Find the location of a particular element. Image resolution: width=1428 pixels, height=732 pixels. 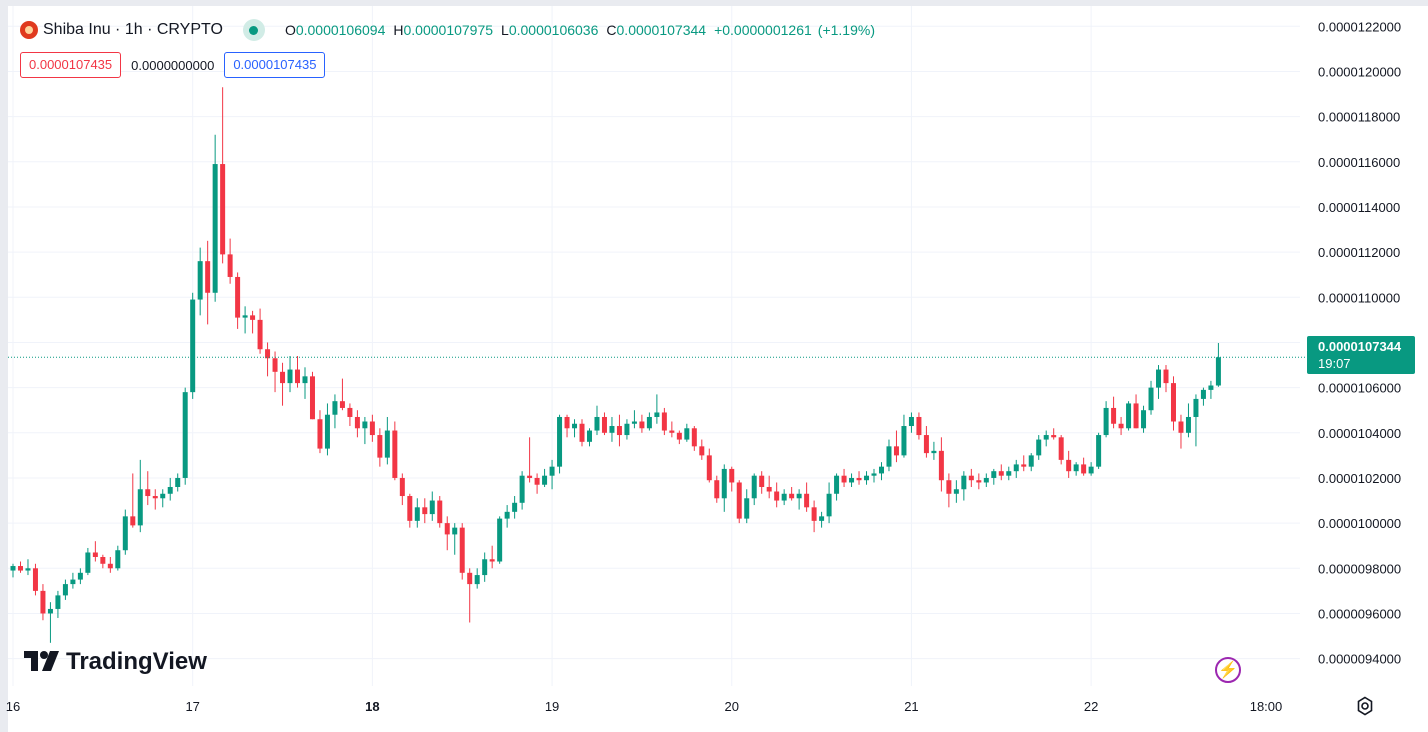

sell-button: 0.0000107435 is located at coordinates (71, 65).